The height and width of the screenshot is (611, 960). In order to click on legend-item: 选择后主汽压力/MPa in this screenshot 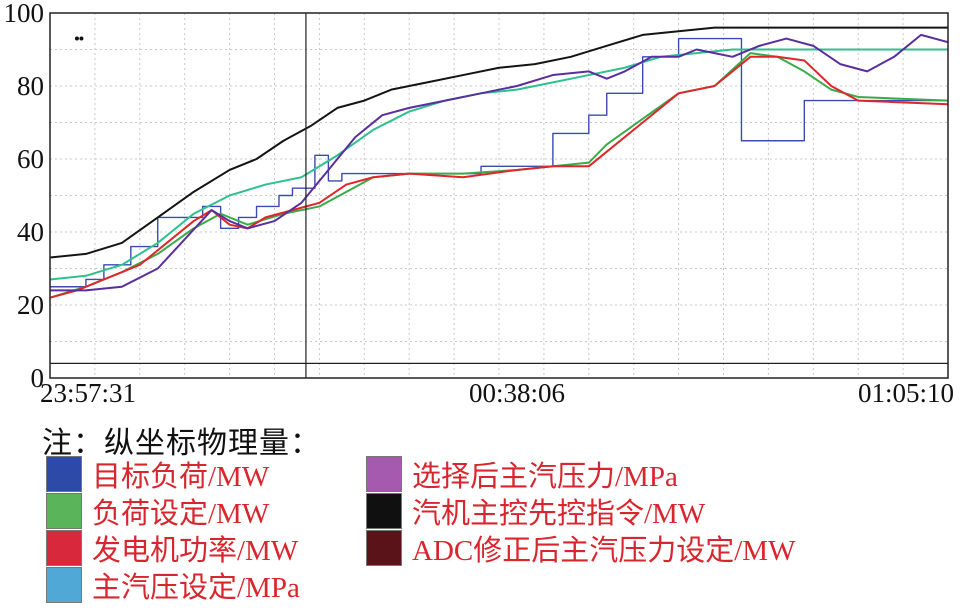, I will do `click(522, 474)`.